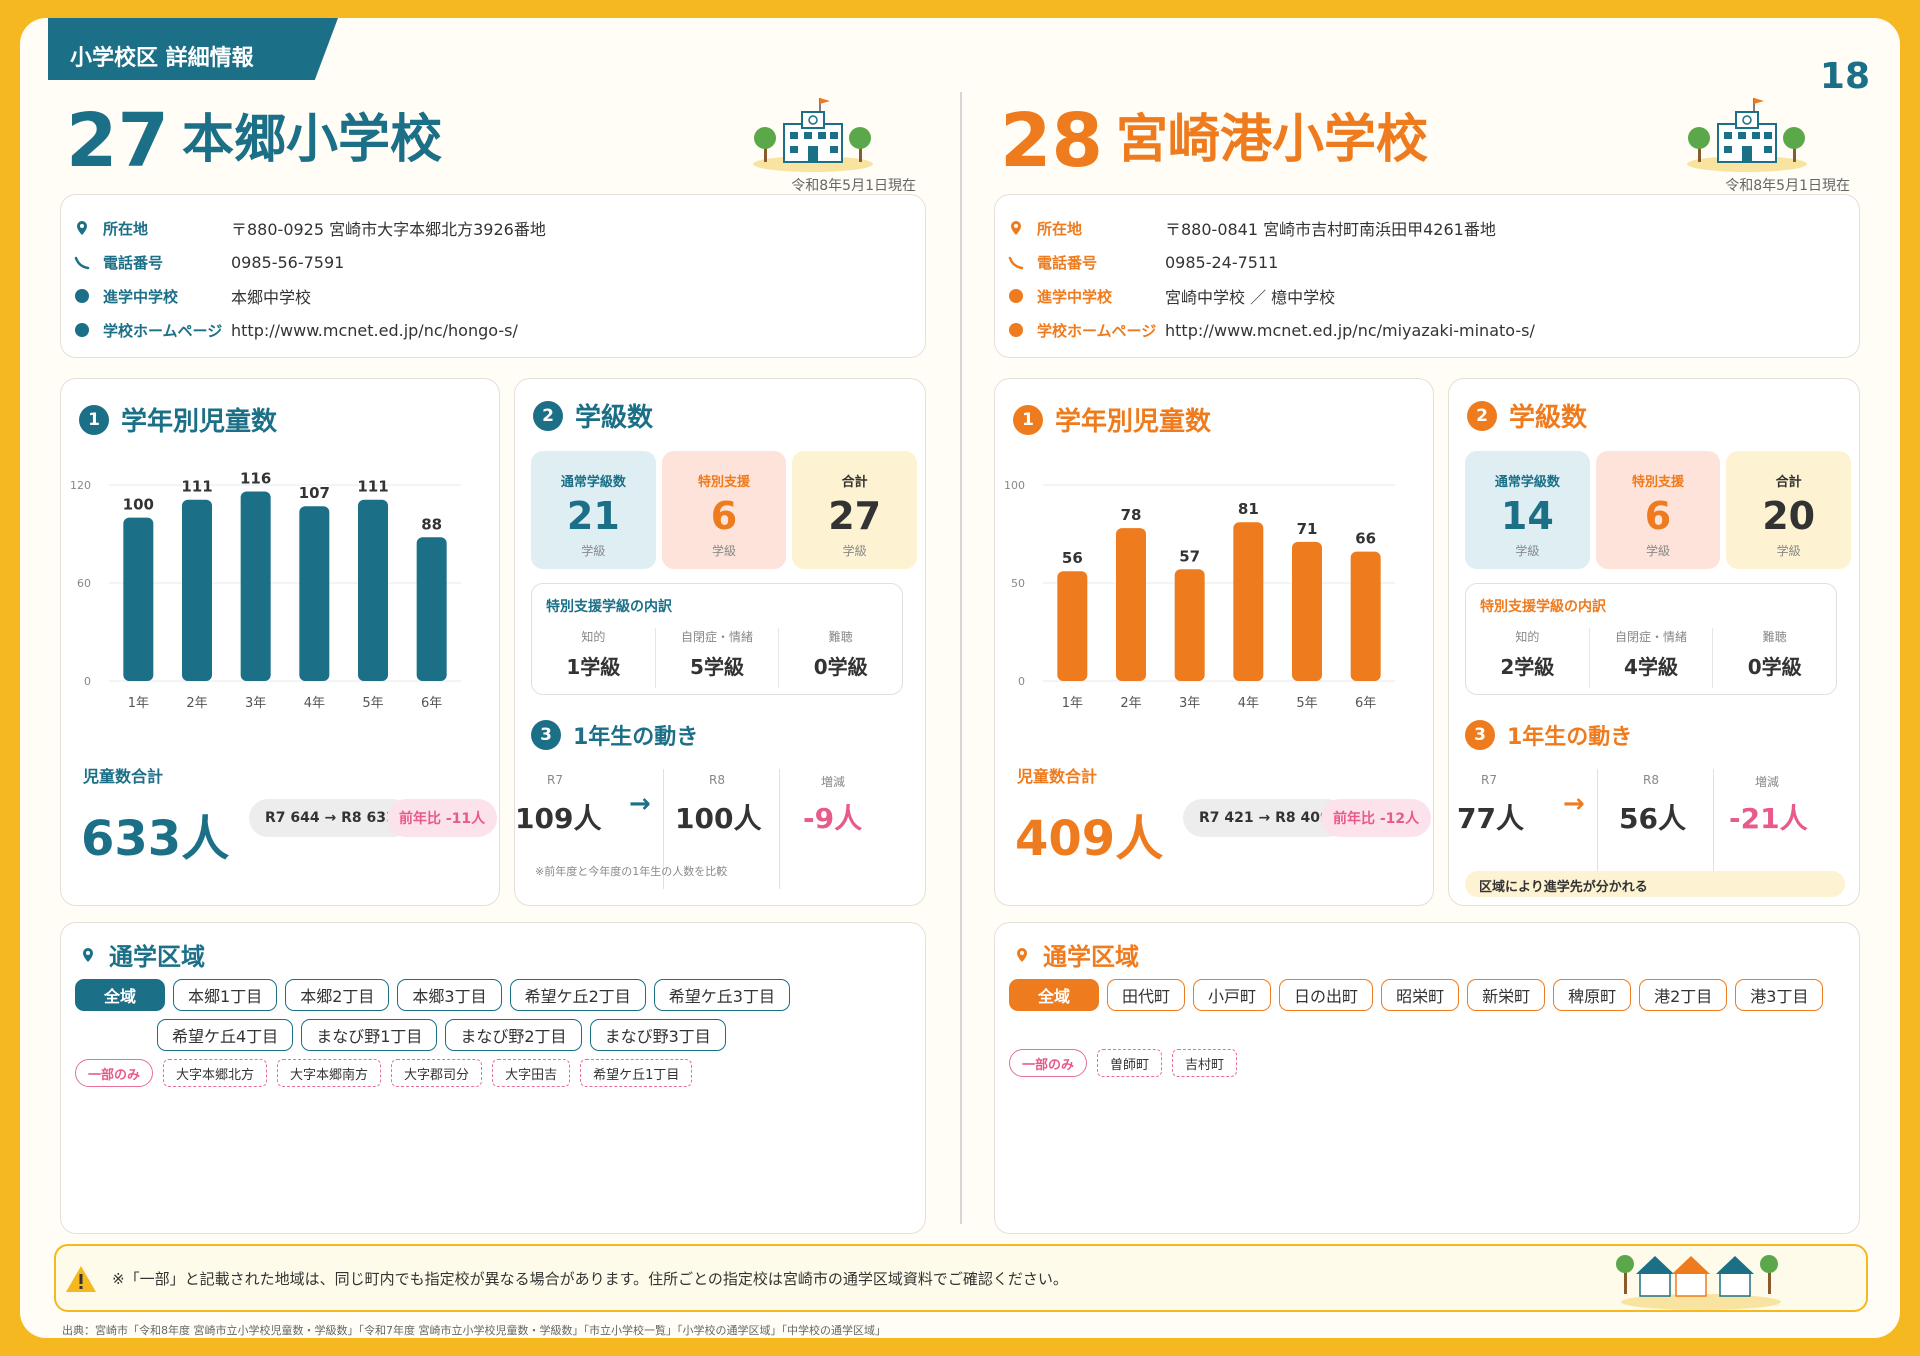 The image size is (1920, 1356). I want to click on school-building-icon, so click(1747, 135).